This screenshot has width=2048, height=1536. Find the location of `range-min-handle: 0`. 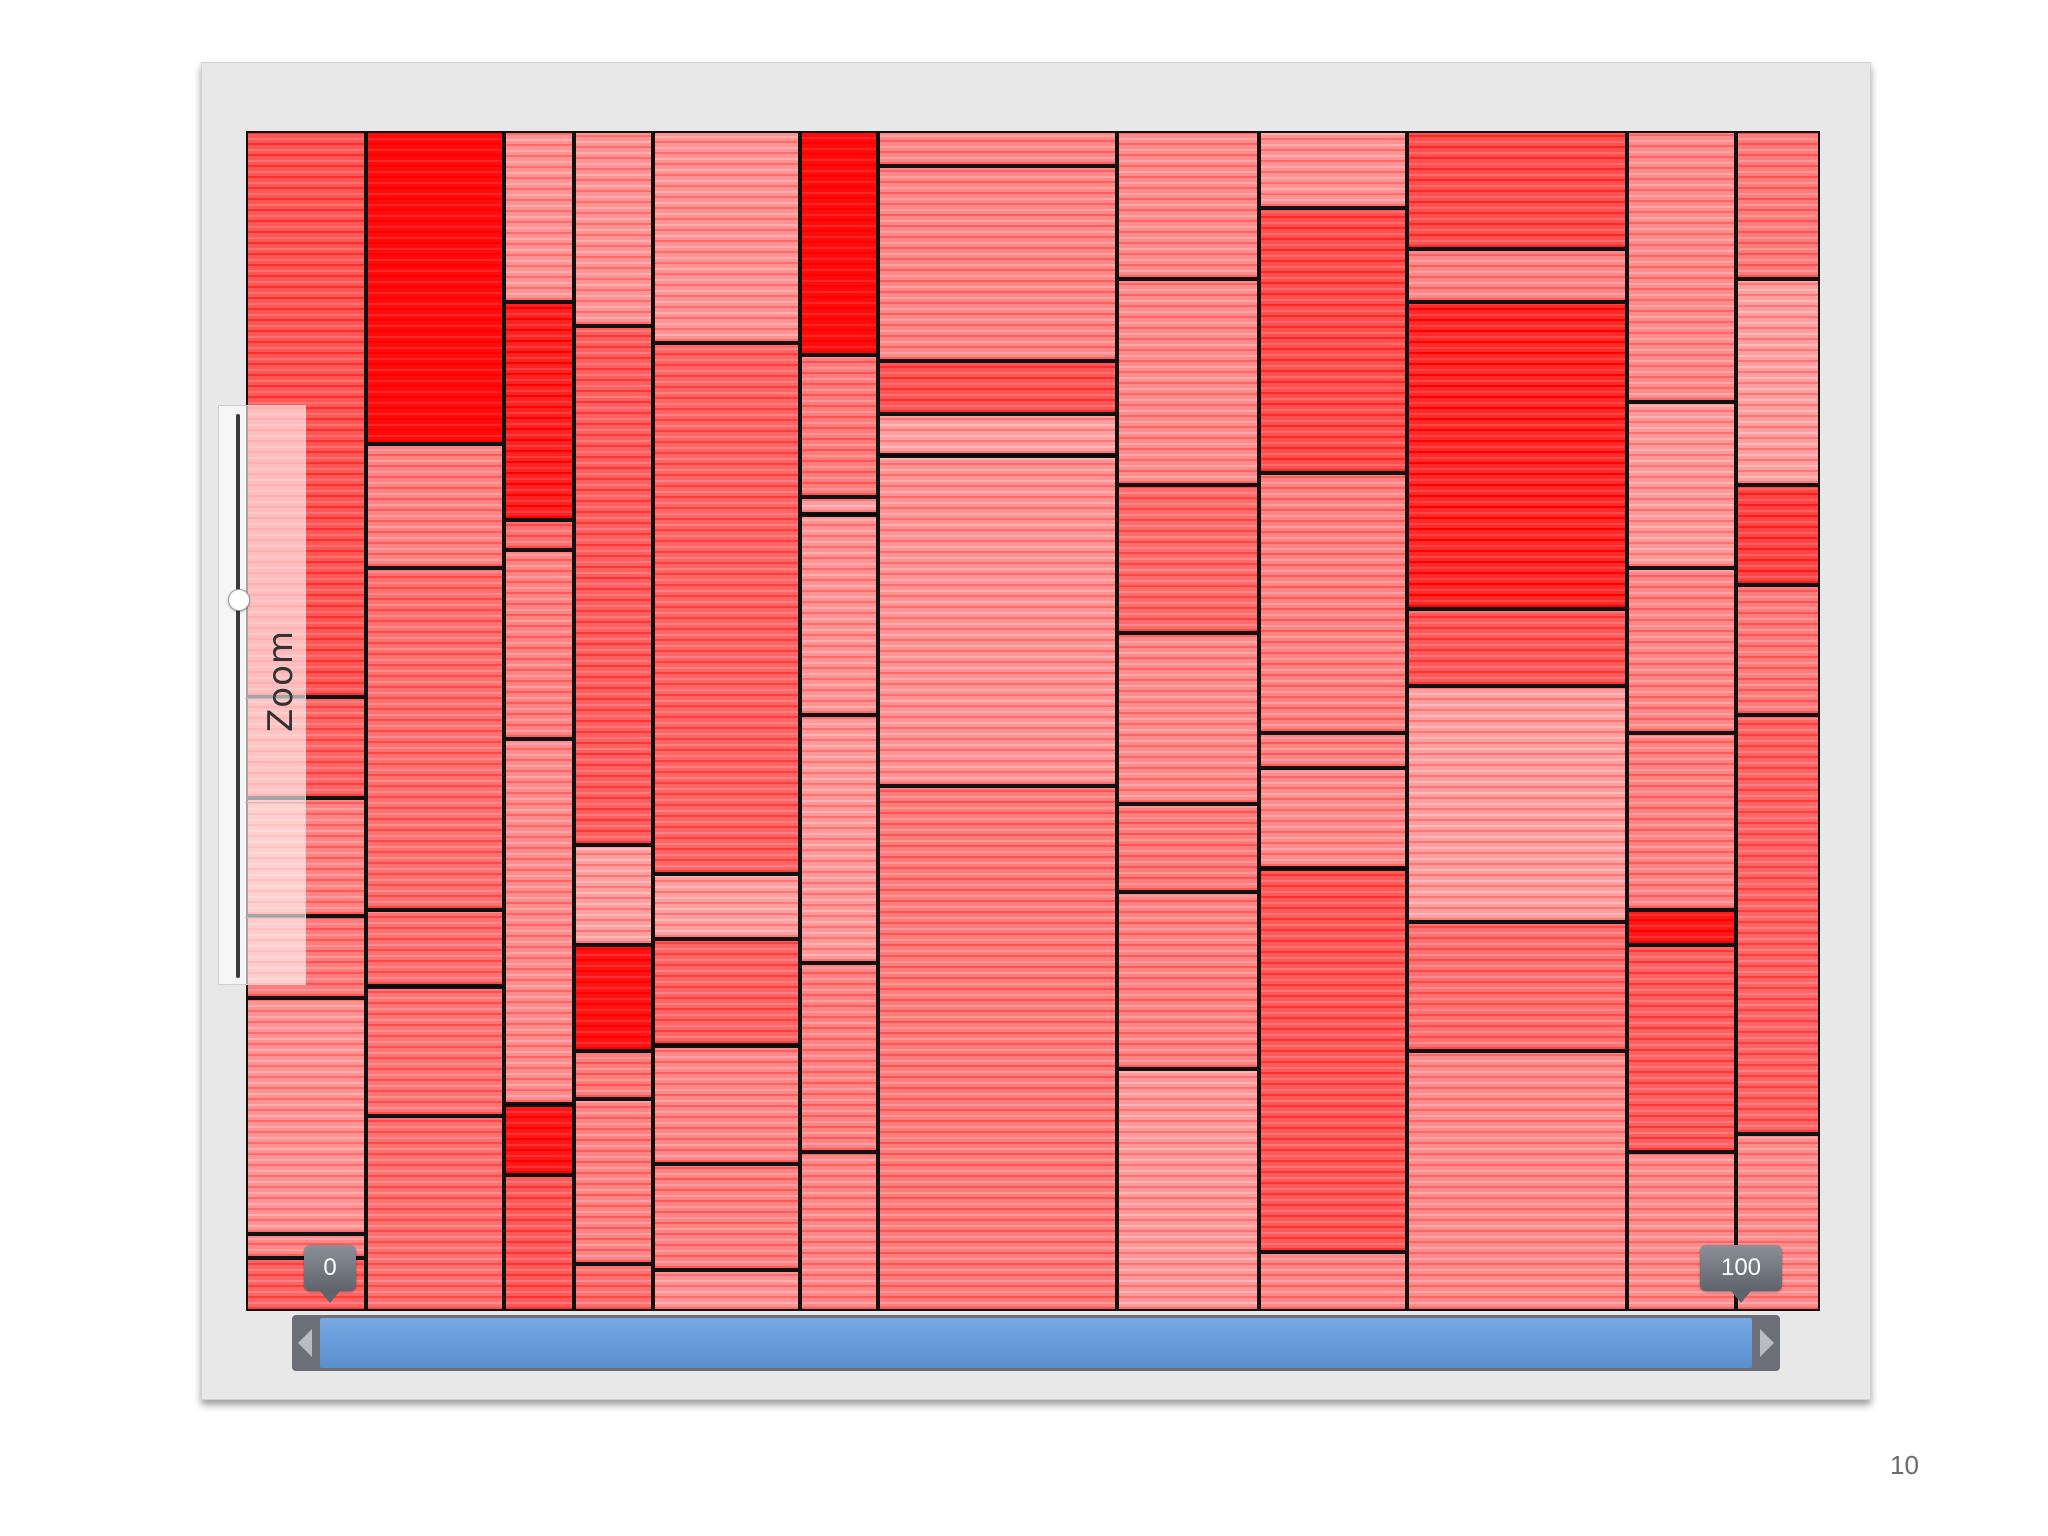

range-min-handle: 0 is located at coordinates (330, 1274).